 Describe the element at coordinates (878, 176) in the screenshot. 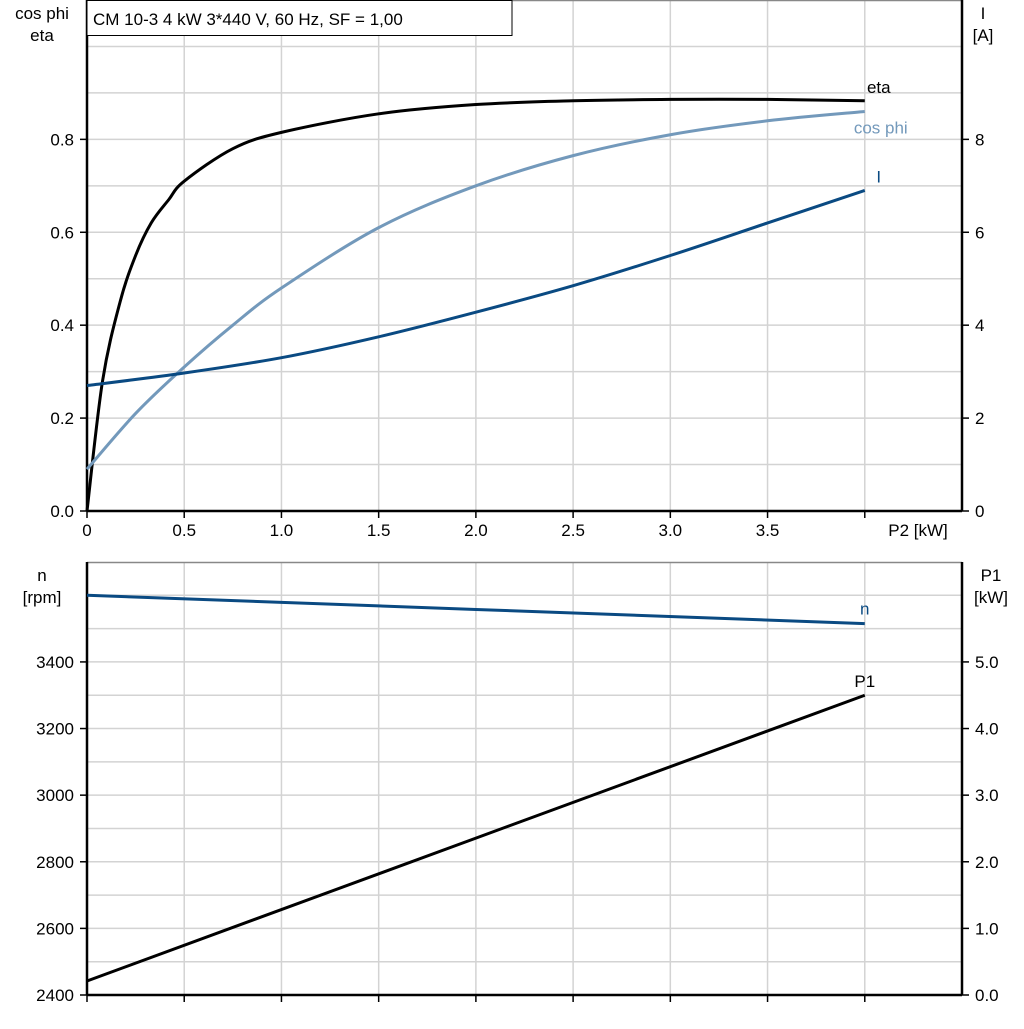

I see `series-label-i: I` at that location.